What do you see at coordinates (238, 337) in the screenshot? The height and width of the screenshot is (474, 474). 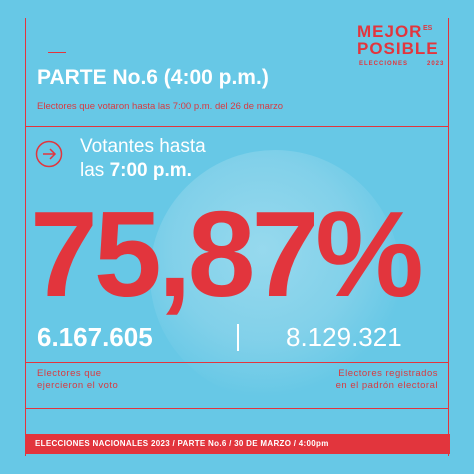 I see `counts-separator` at bounding box center [238, 337].